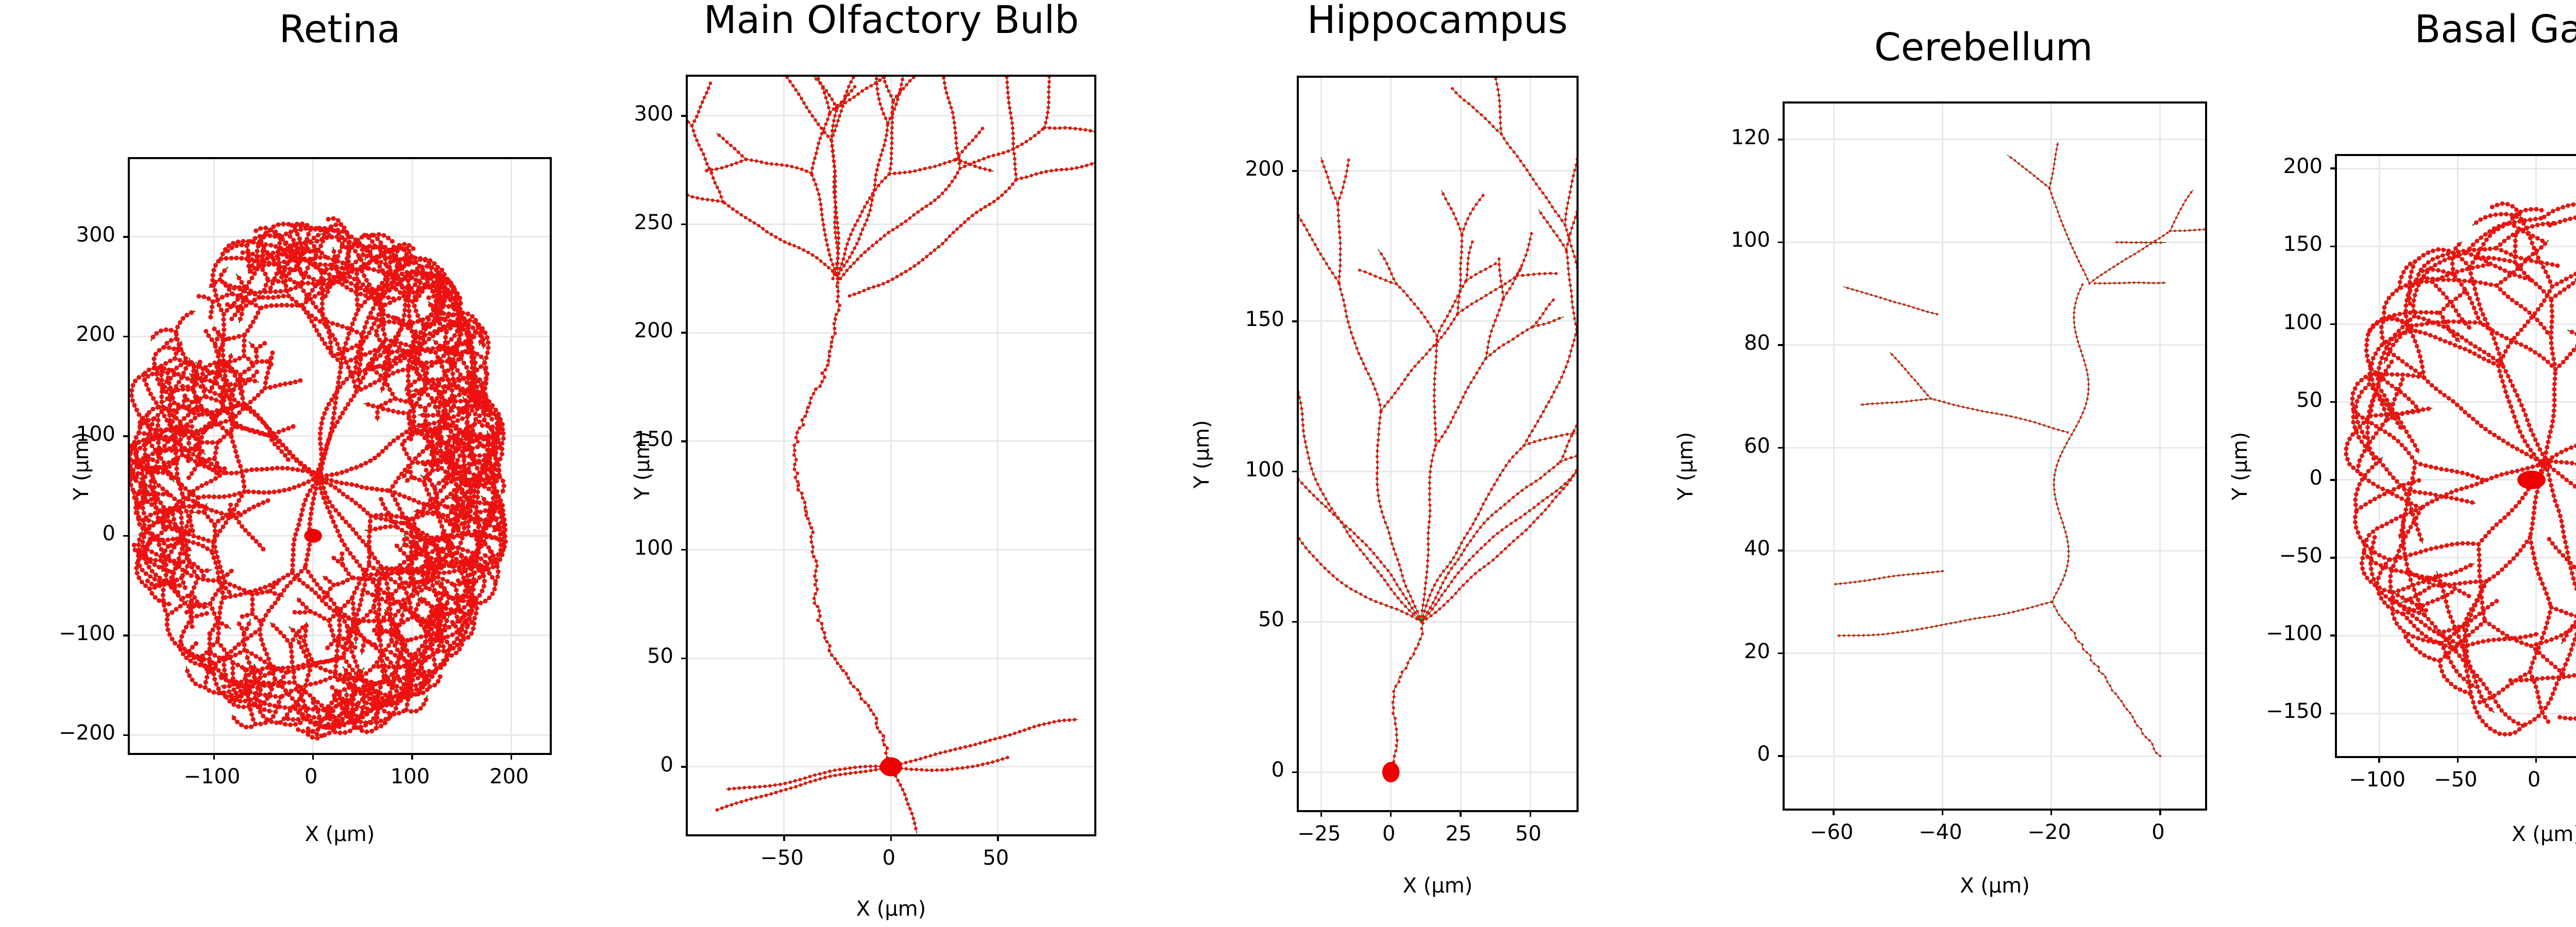 The height and width of the screenshot is (927, 2576). What do you see at coordinates (339, 834) in the screenshot?
I see `x-axis-label-retina: X (µm)` at bounding box center [339, 834].